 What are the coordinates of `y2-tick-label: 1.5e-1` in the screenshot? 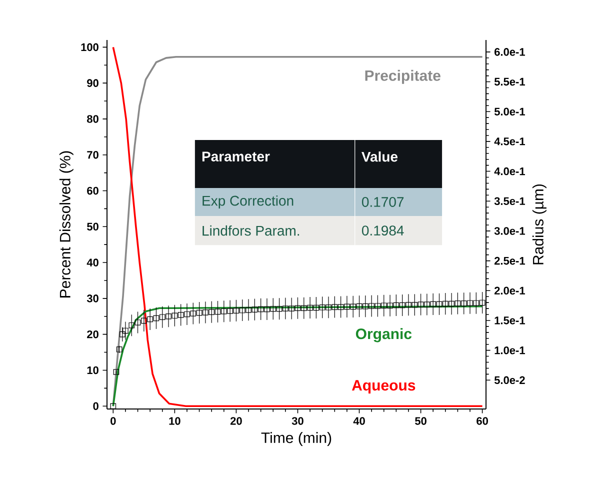 It's located at (509, 320).